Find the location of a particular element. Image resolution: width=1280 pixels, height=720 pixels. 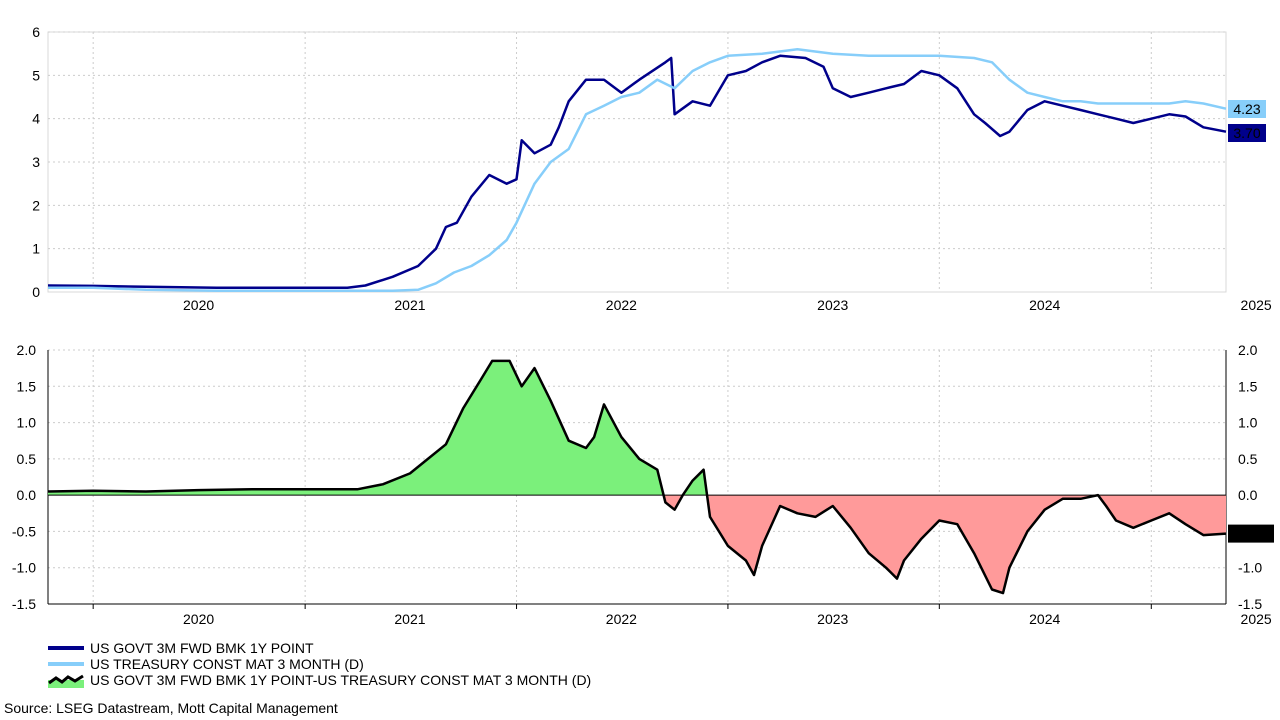

legend-swatch-forward-1y is located at coordinates (66, 648).